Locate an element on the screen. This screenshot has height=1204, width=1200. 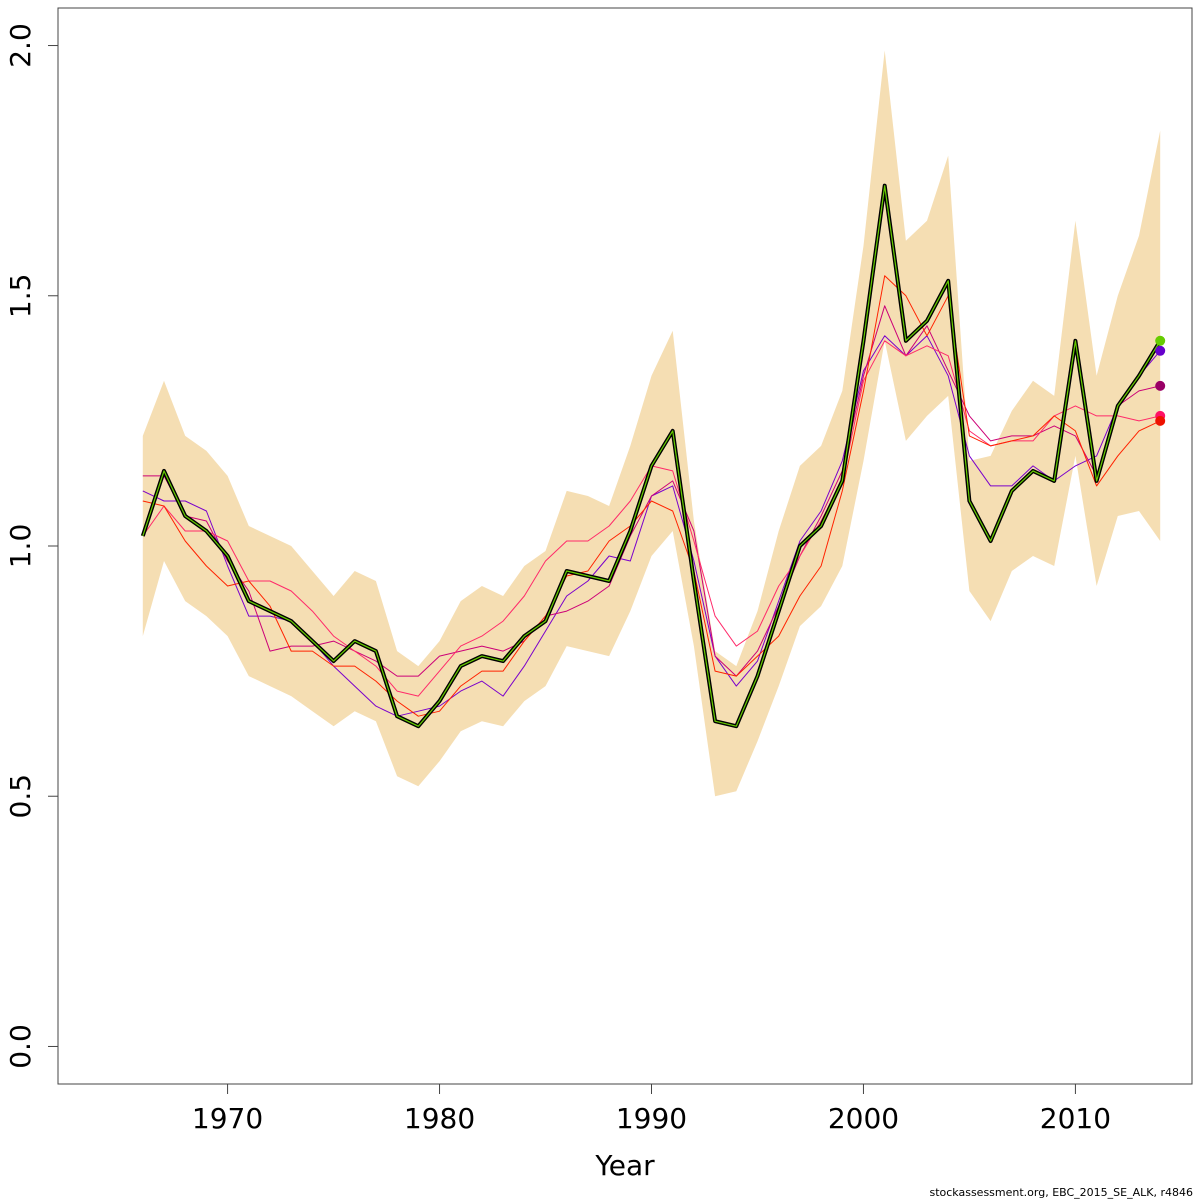
y-tick-label: 2.0 is located at coordinates (20, 45).